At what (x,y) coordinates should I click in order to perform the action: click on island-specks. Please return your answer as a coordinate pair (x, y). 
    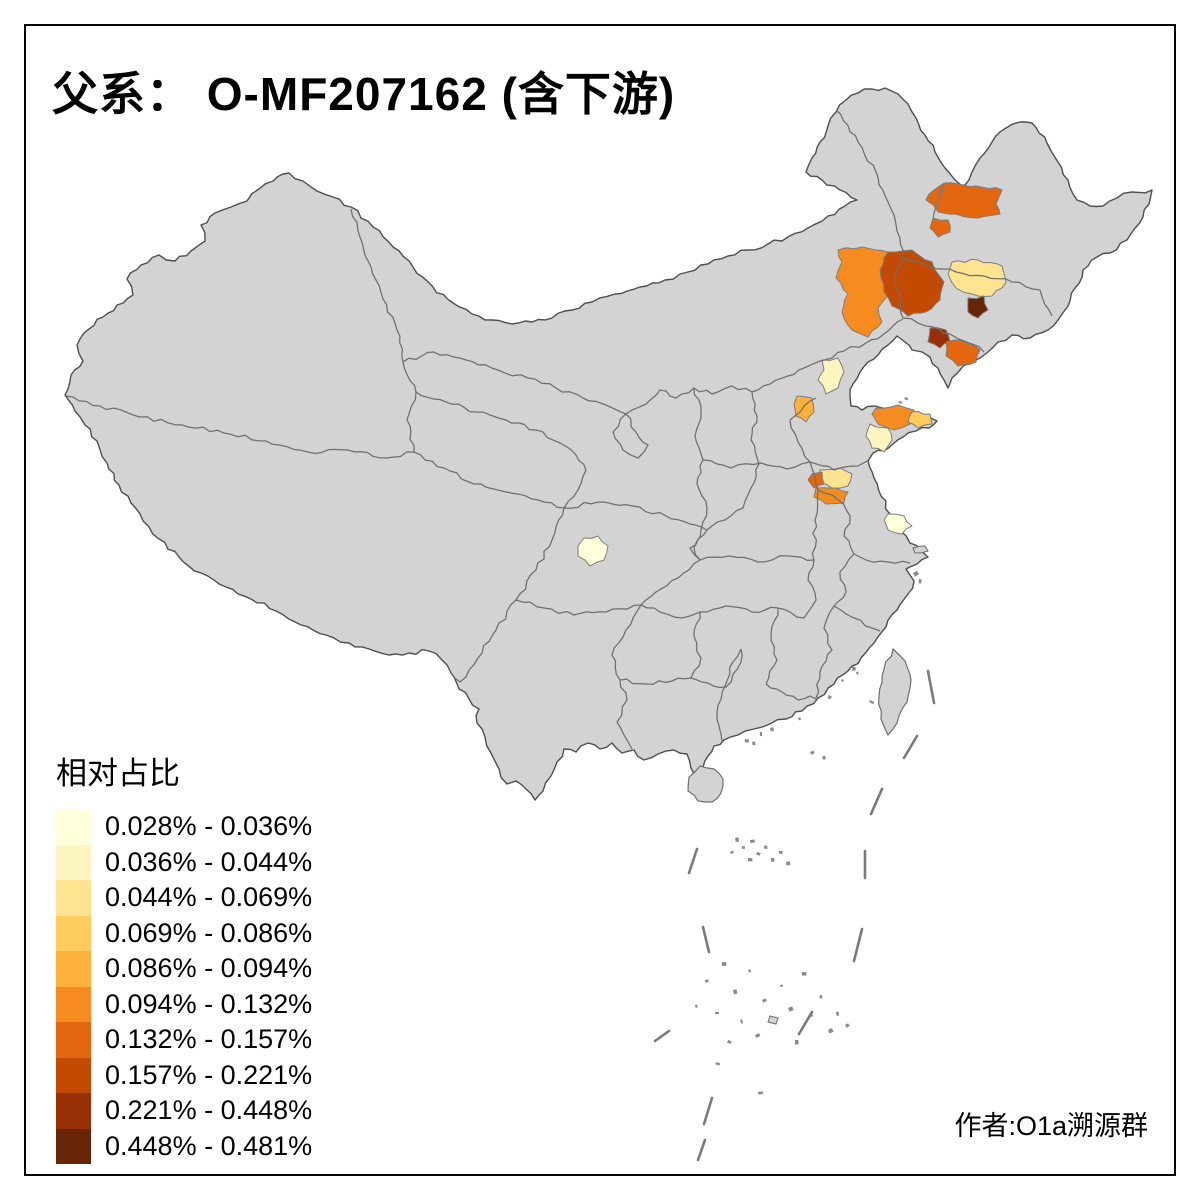
    Looking at the image, I should click on (808, 746).